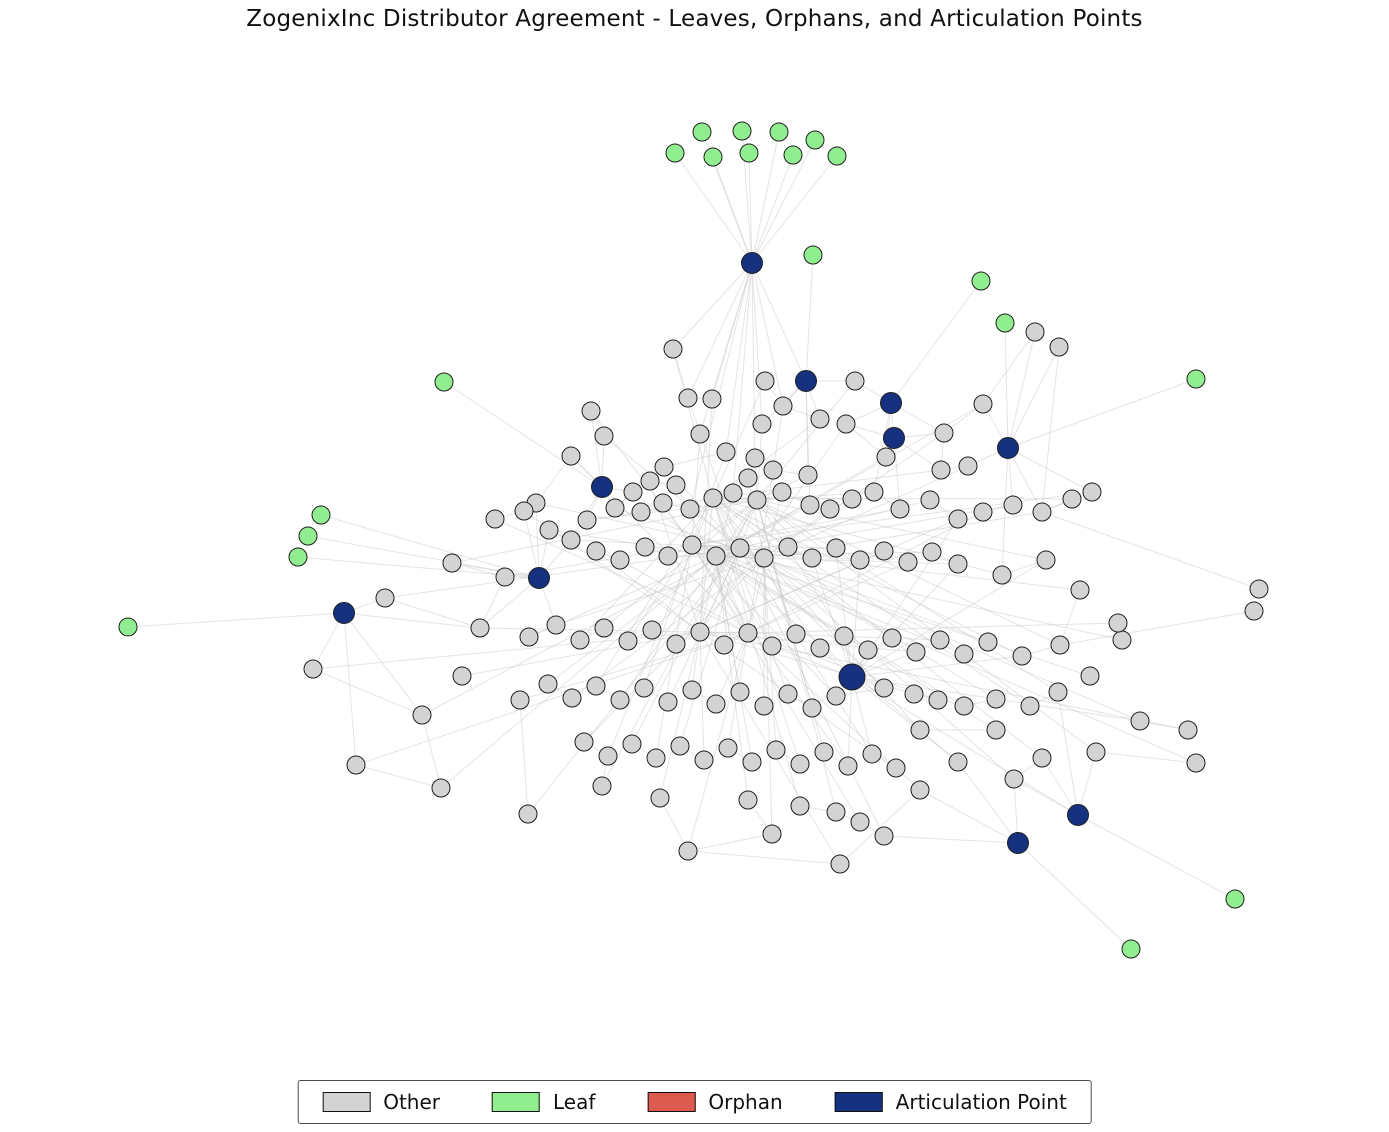  Describe the element at coordinates (671, 1102) in the screenshot. I see `legend-swatch-orphan` at that location.